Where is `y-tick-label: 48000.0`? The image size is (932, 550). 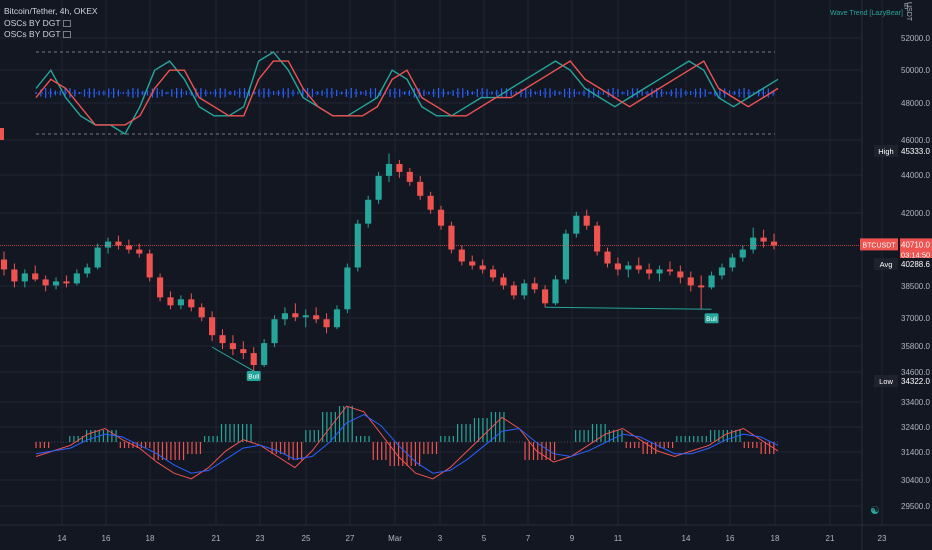
y-tick-label: 48000.0 is located at coordinates (915, 103).